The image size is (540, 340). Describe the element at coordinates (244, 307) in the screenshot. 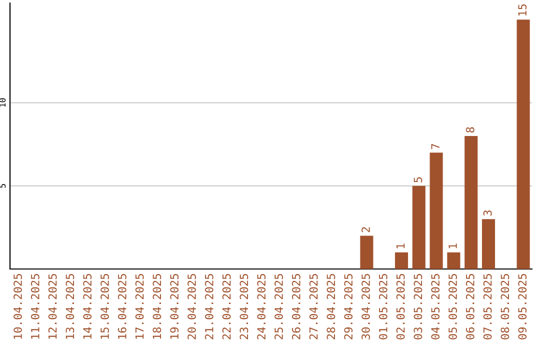

I see `x-tick-label: 23.04.2025` at that location.